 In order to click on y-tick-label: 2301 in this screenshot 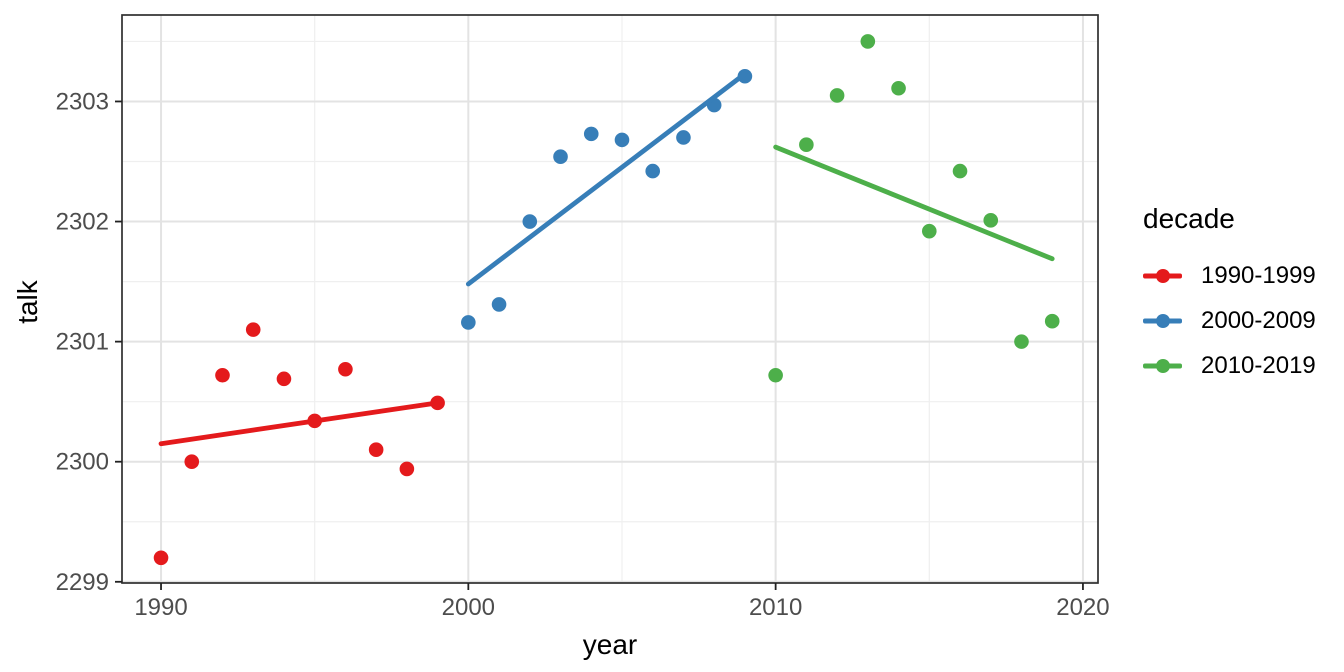, I will do `click(82, 342)`.